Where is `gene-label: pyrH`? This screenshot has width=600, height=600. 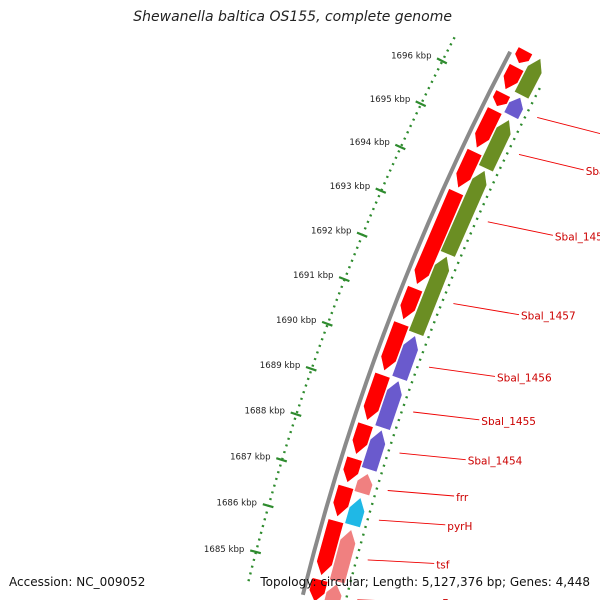
gene-label: pyrH is located at coordinates (459, 527).